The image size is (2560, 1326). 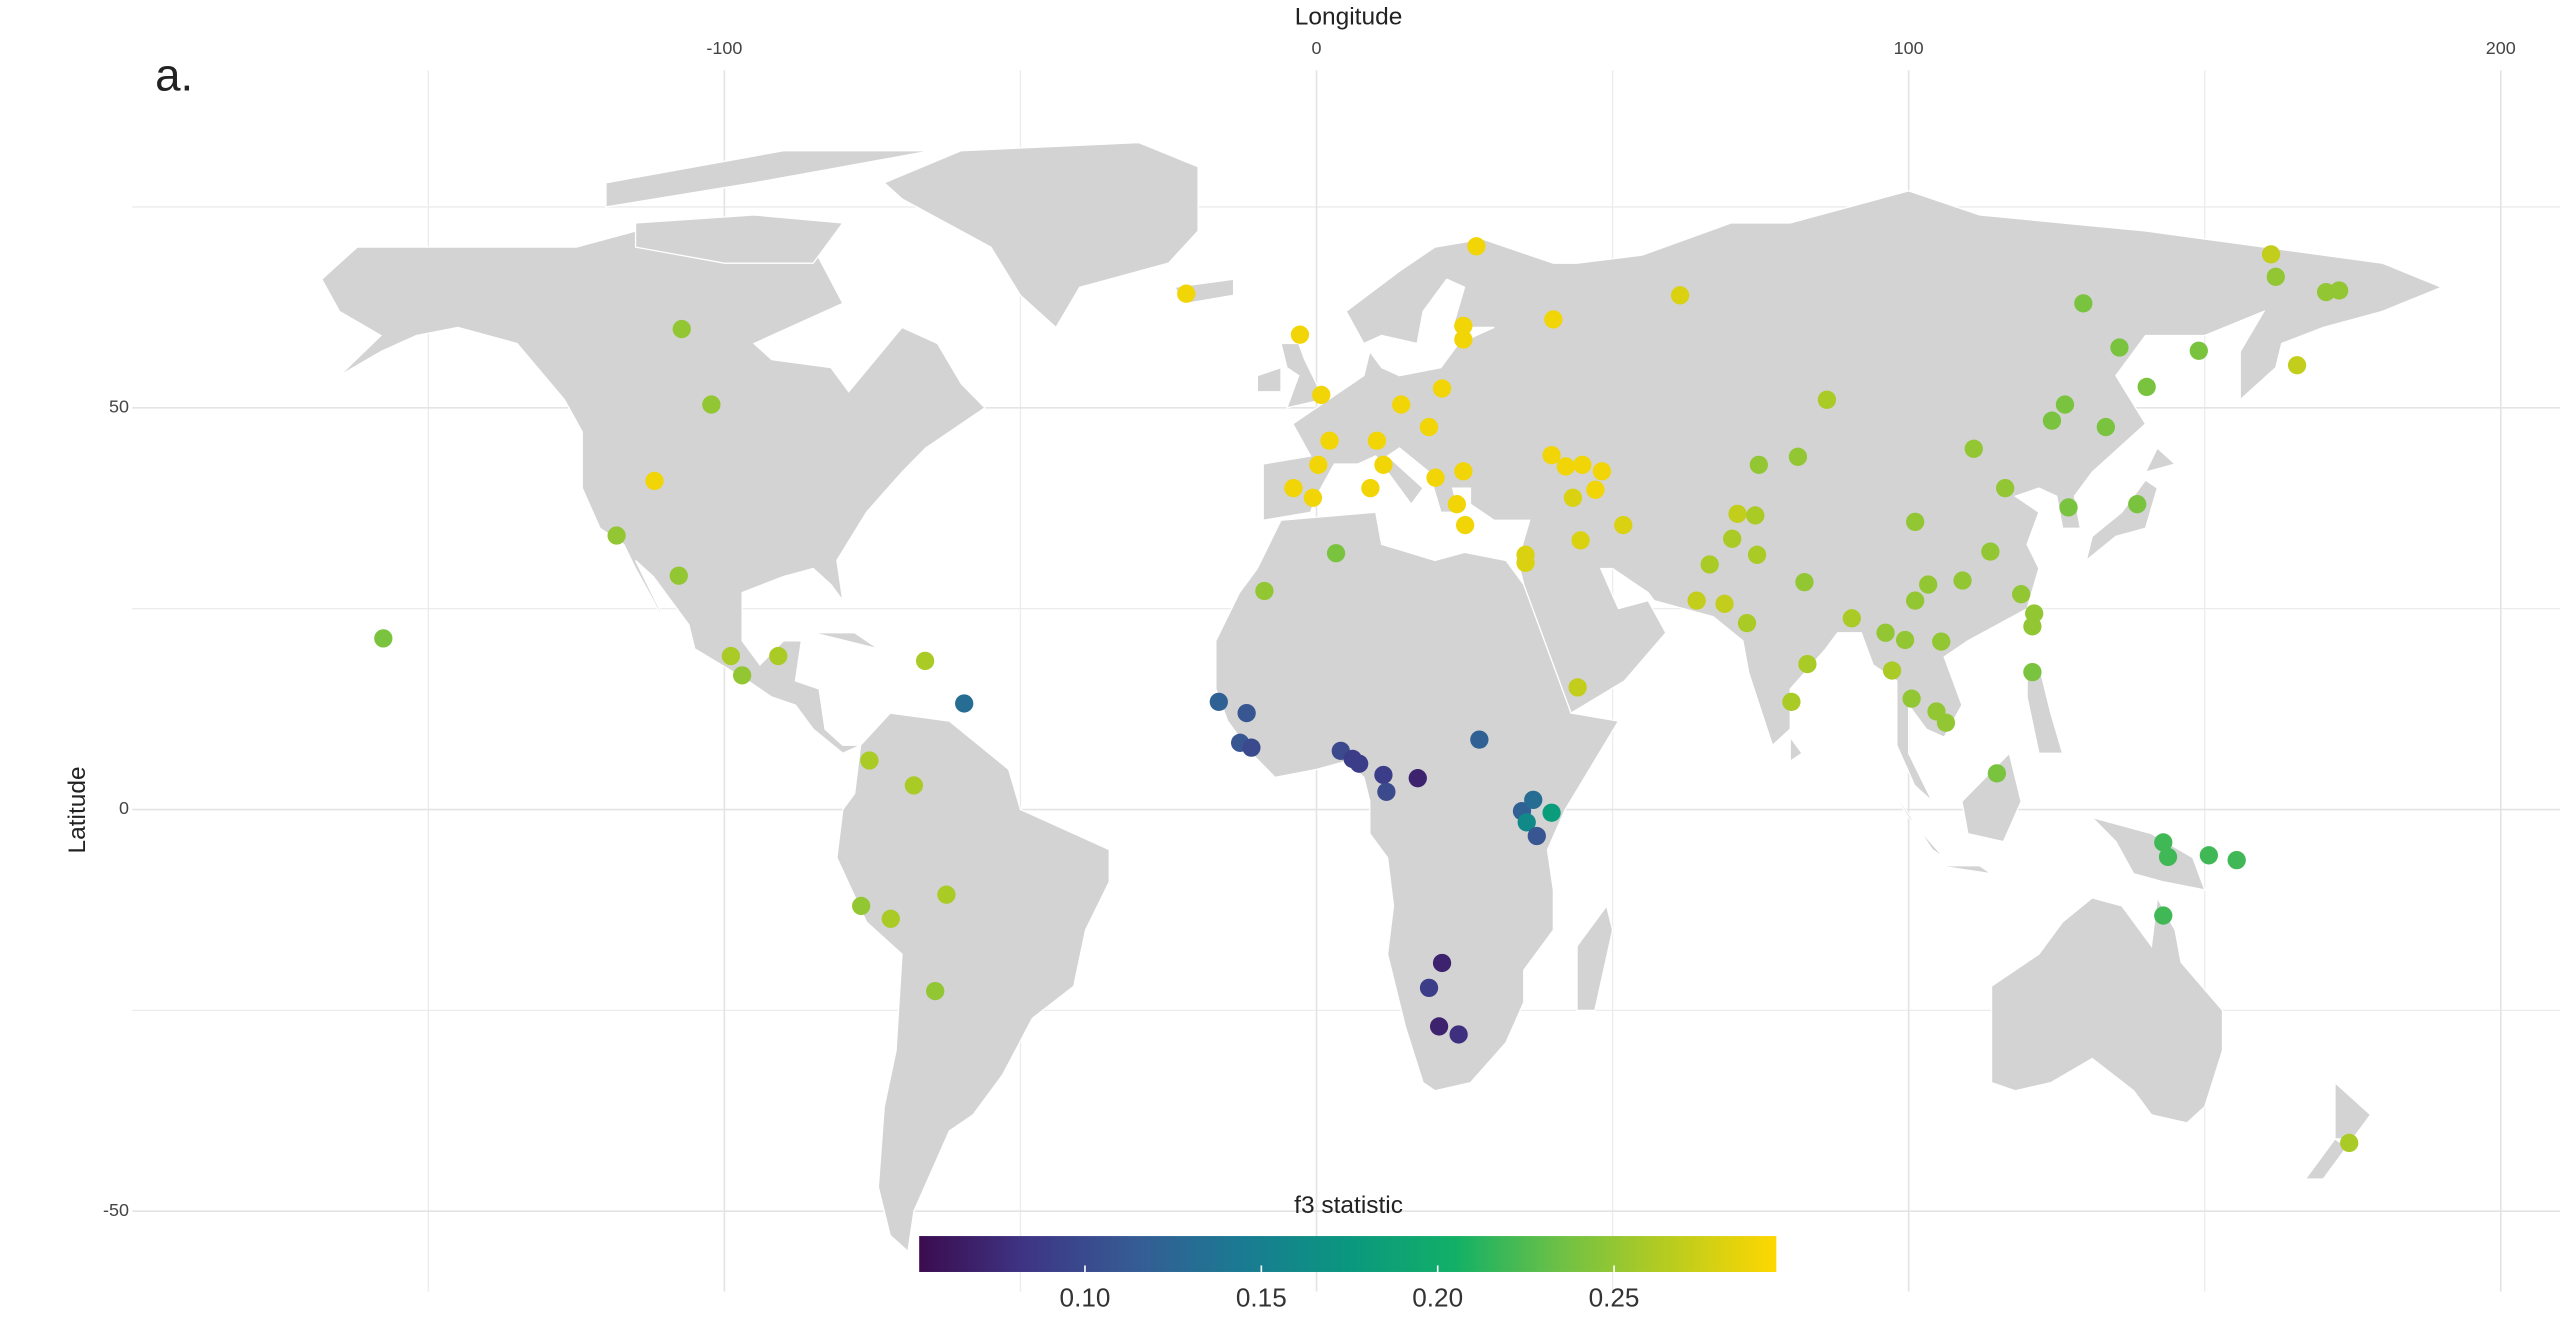 I want to click on panel-label: a., so click(x=174, y=75).